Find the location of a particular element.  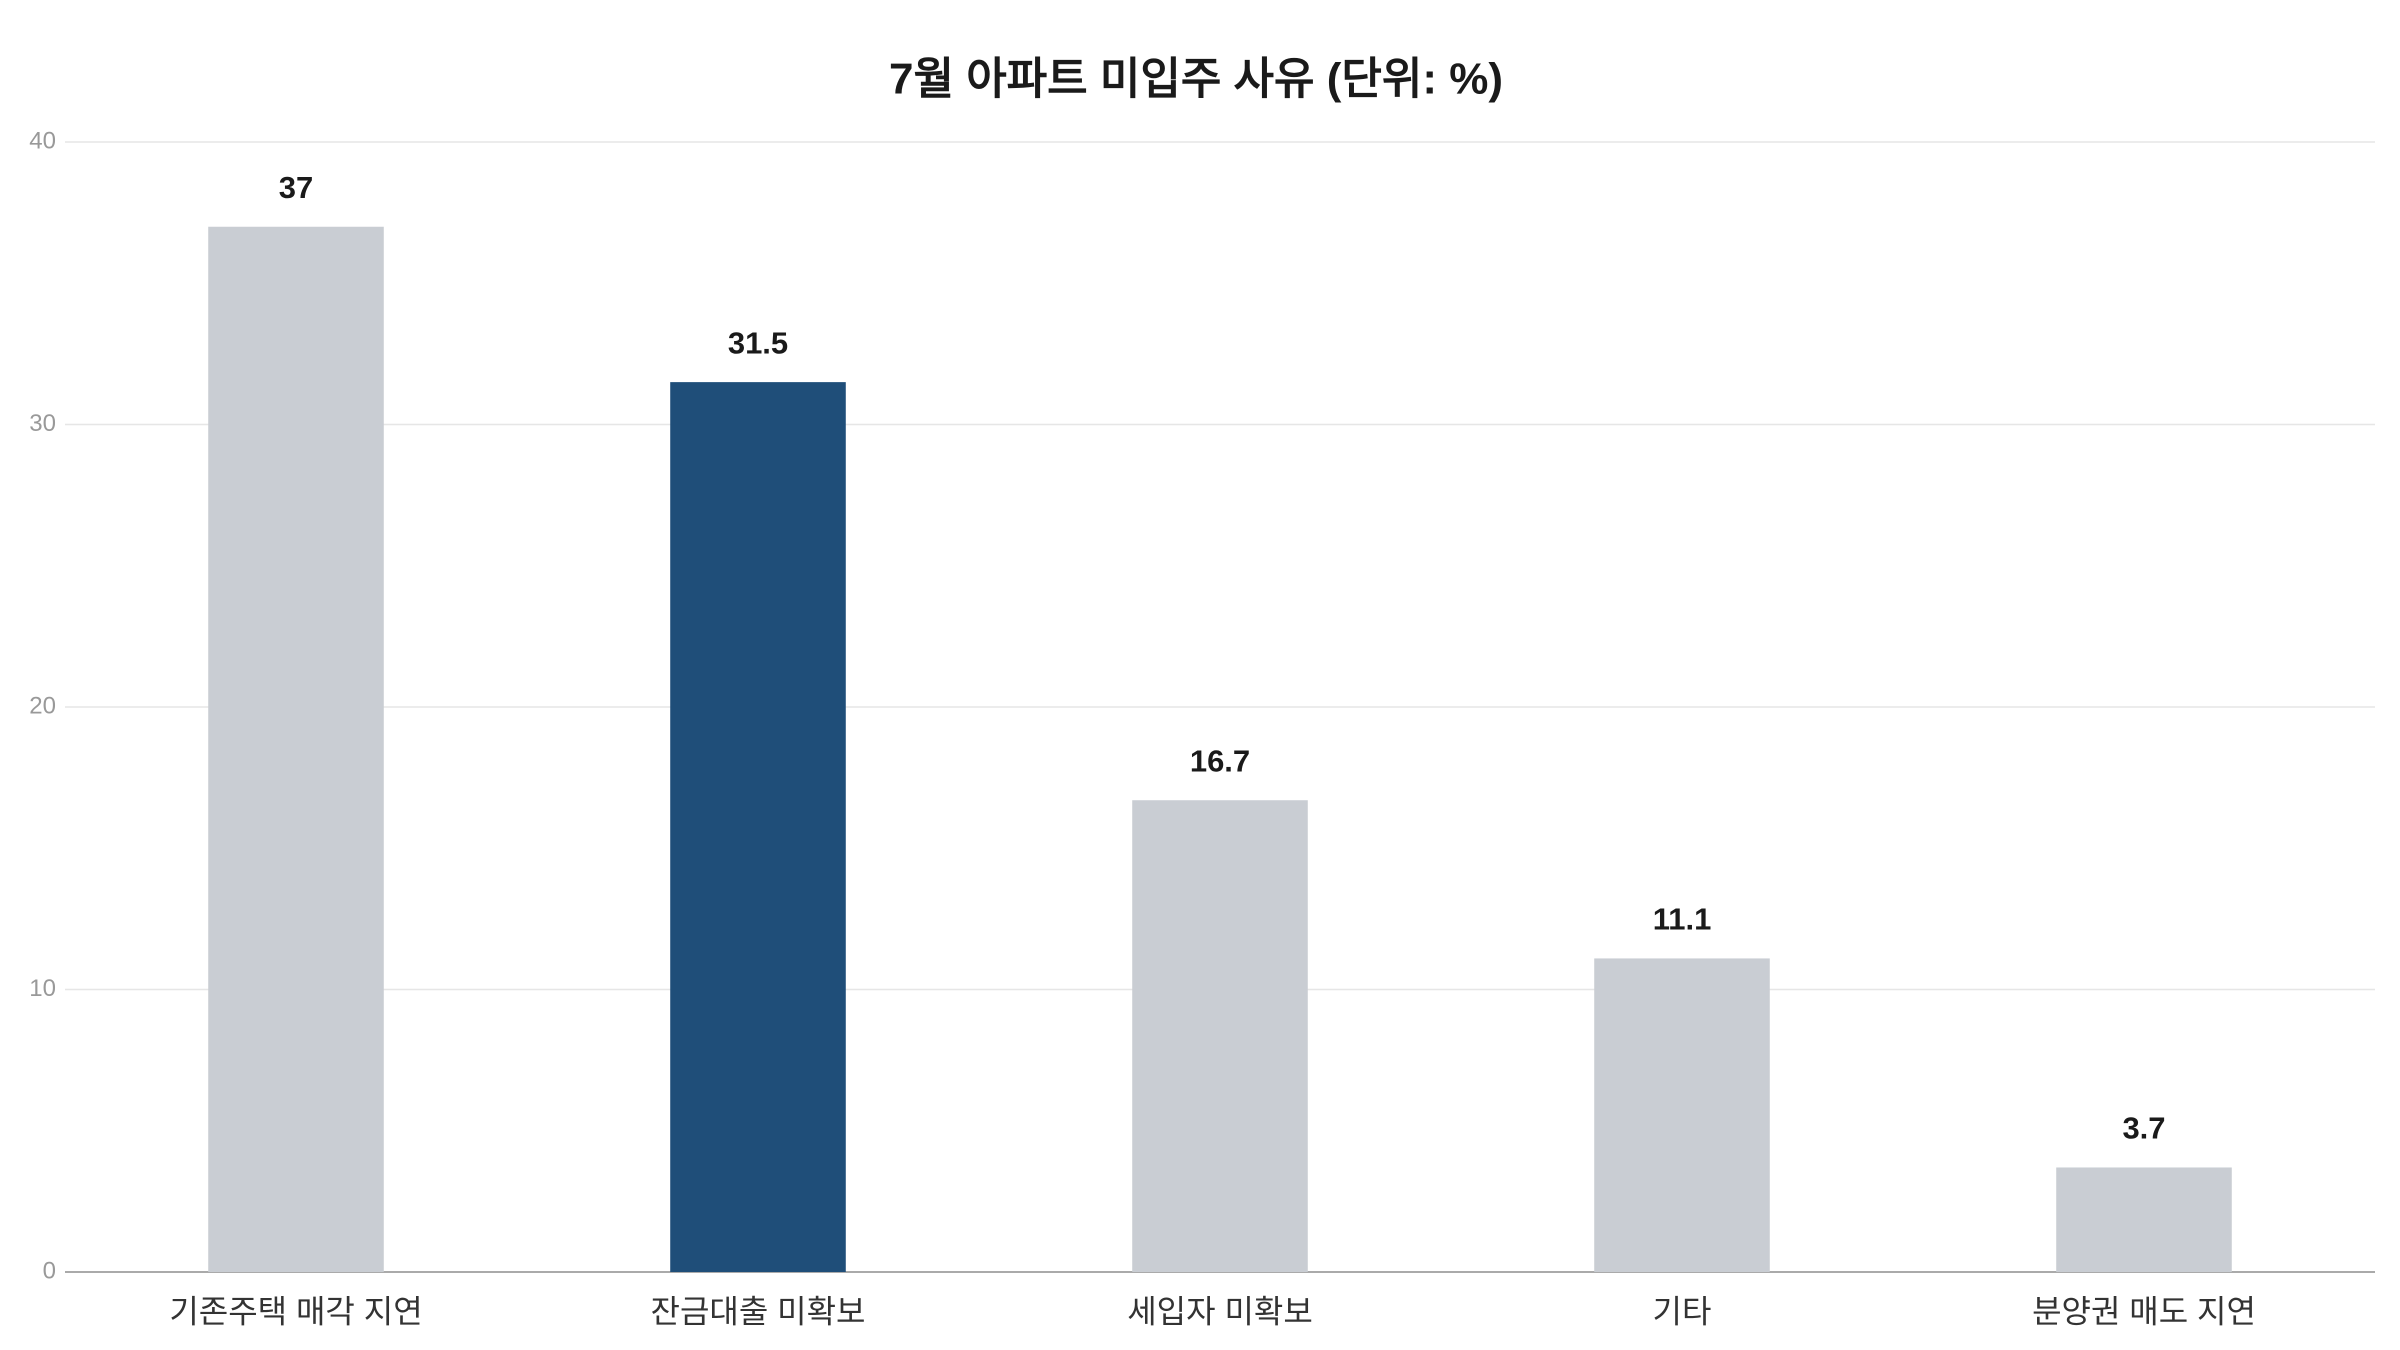

x-tick-label: 분양권 매도 지연 is located at coordinates (2144, 1311).